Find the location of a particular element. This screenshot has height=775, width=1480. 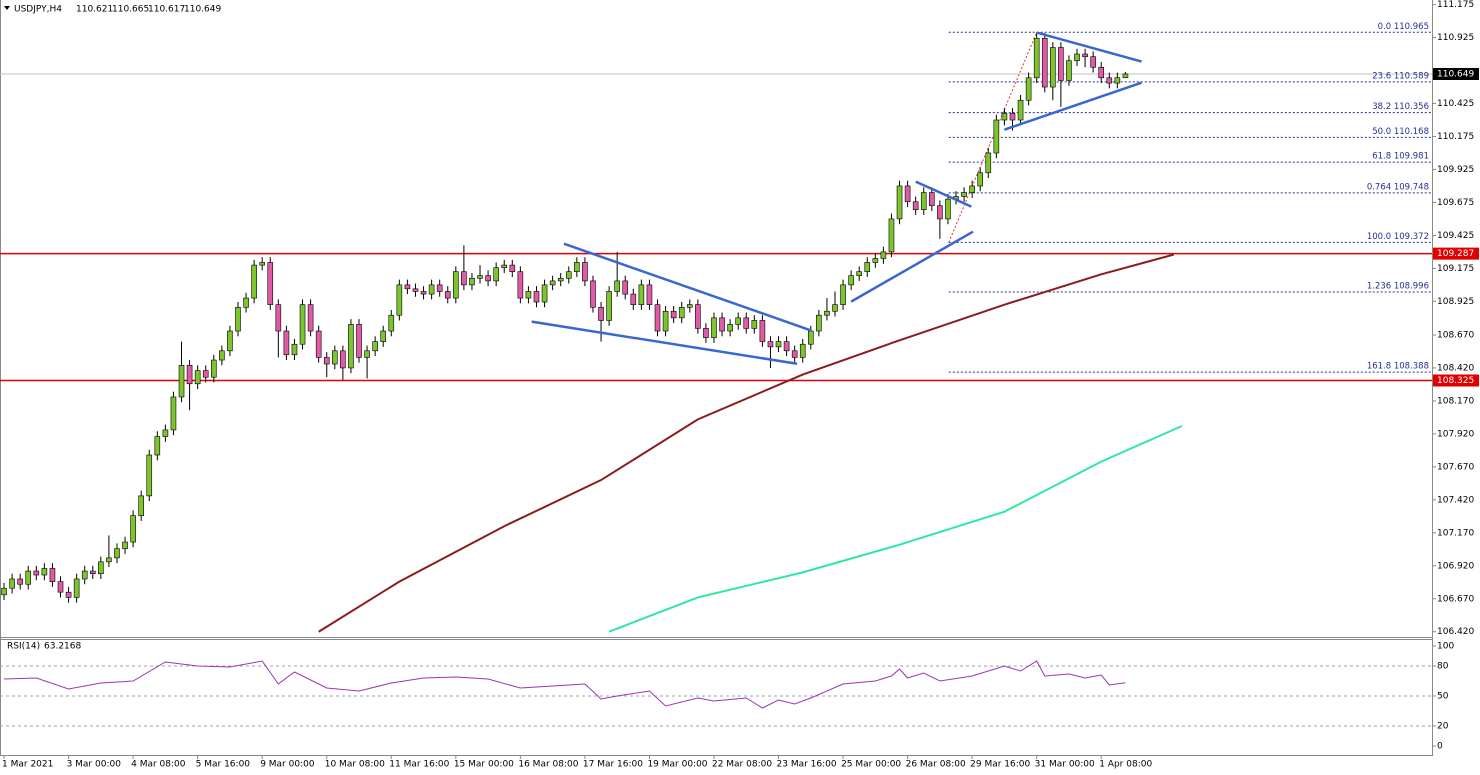

fib-label: 23.6 110.589 is located at coordinates (1400, 76).